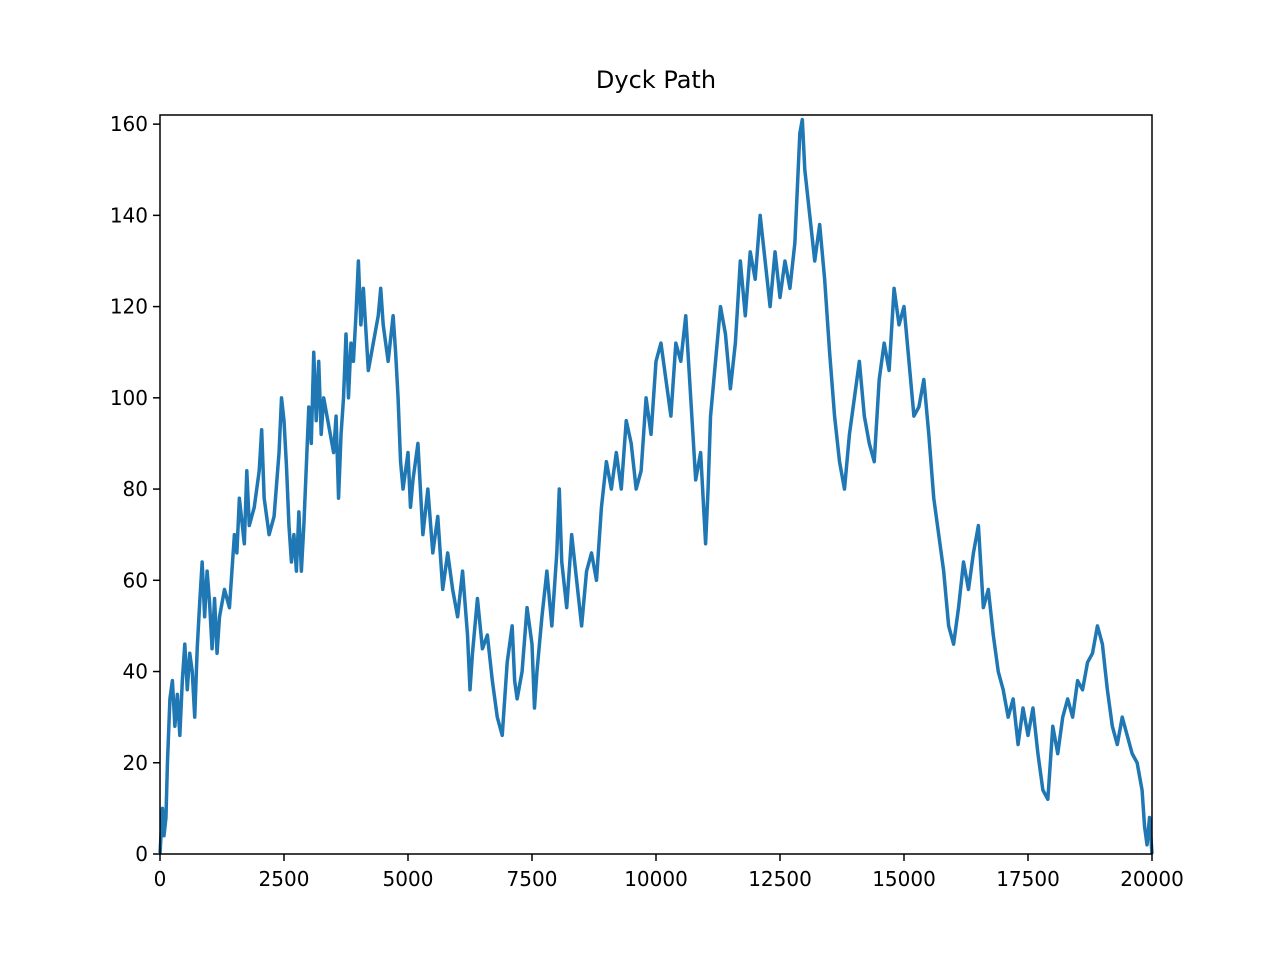  I want to click on chart-title: Dyck Path, so click(656, 80).